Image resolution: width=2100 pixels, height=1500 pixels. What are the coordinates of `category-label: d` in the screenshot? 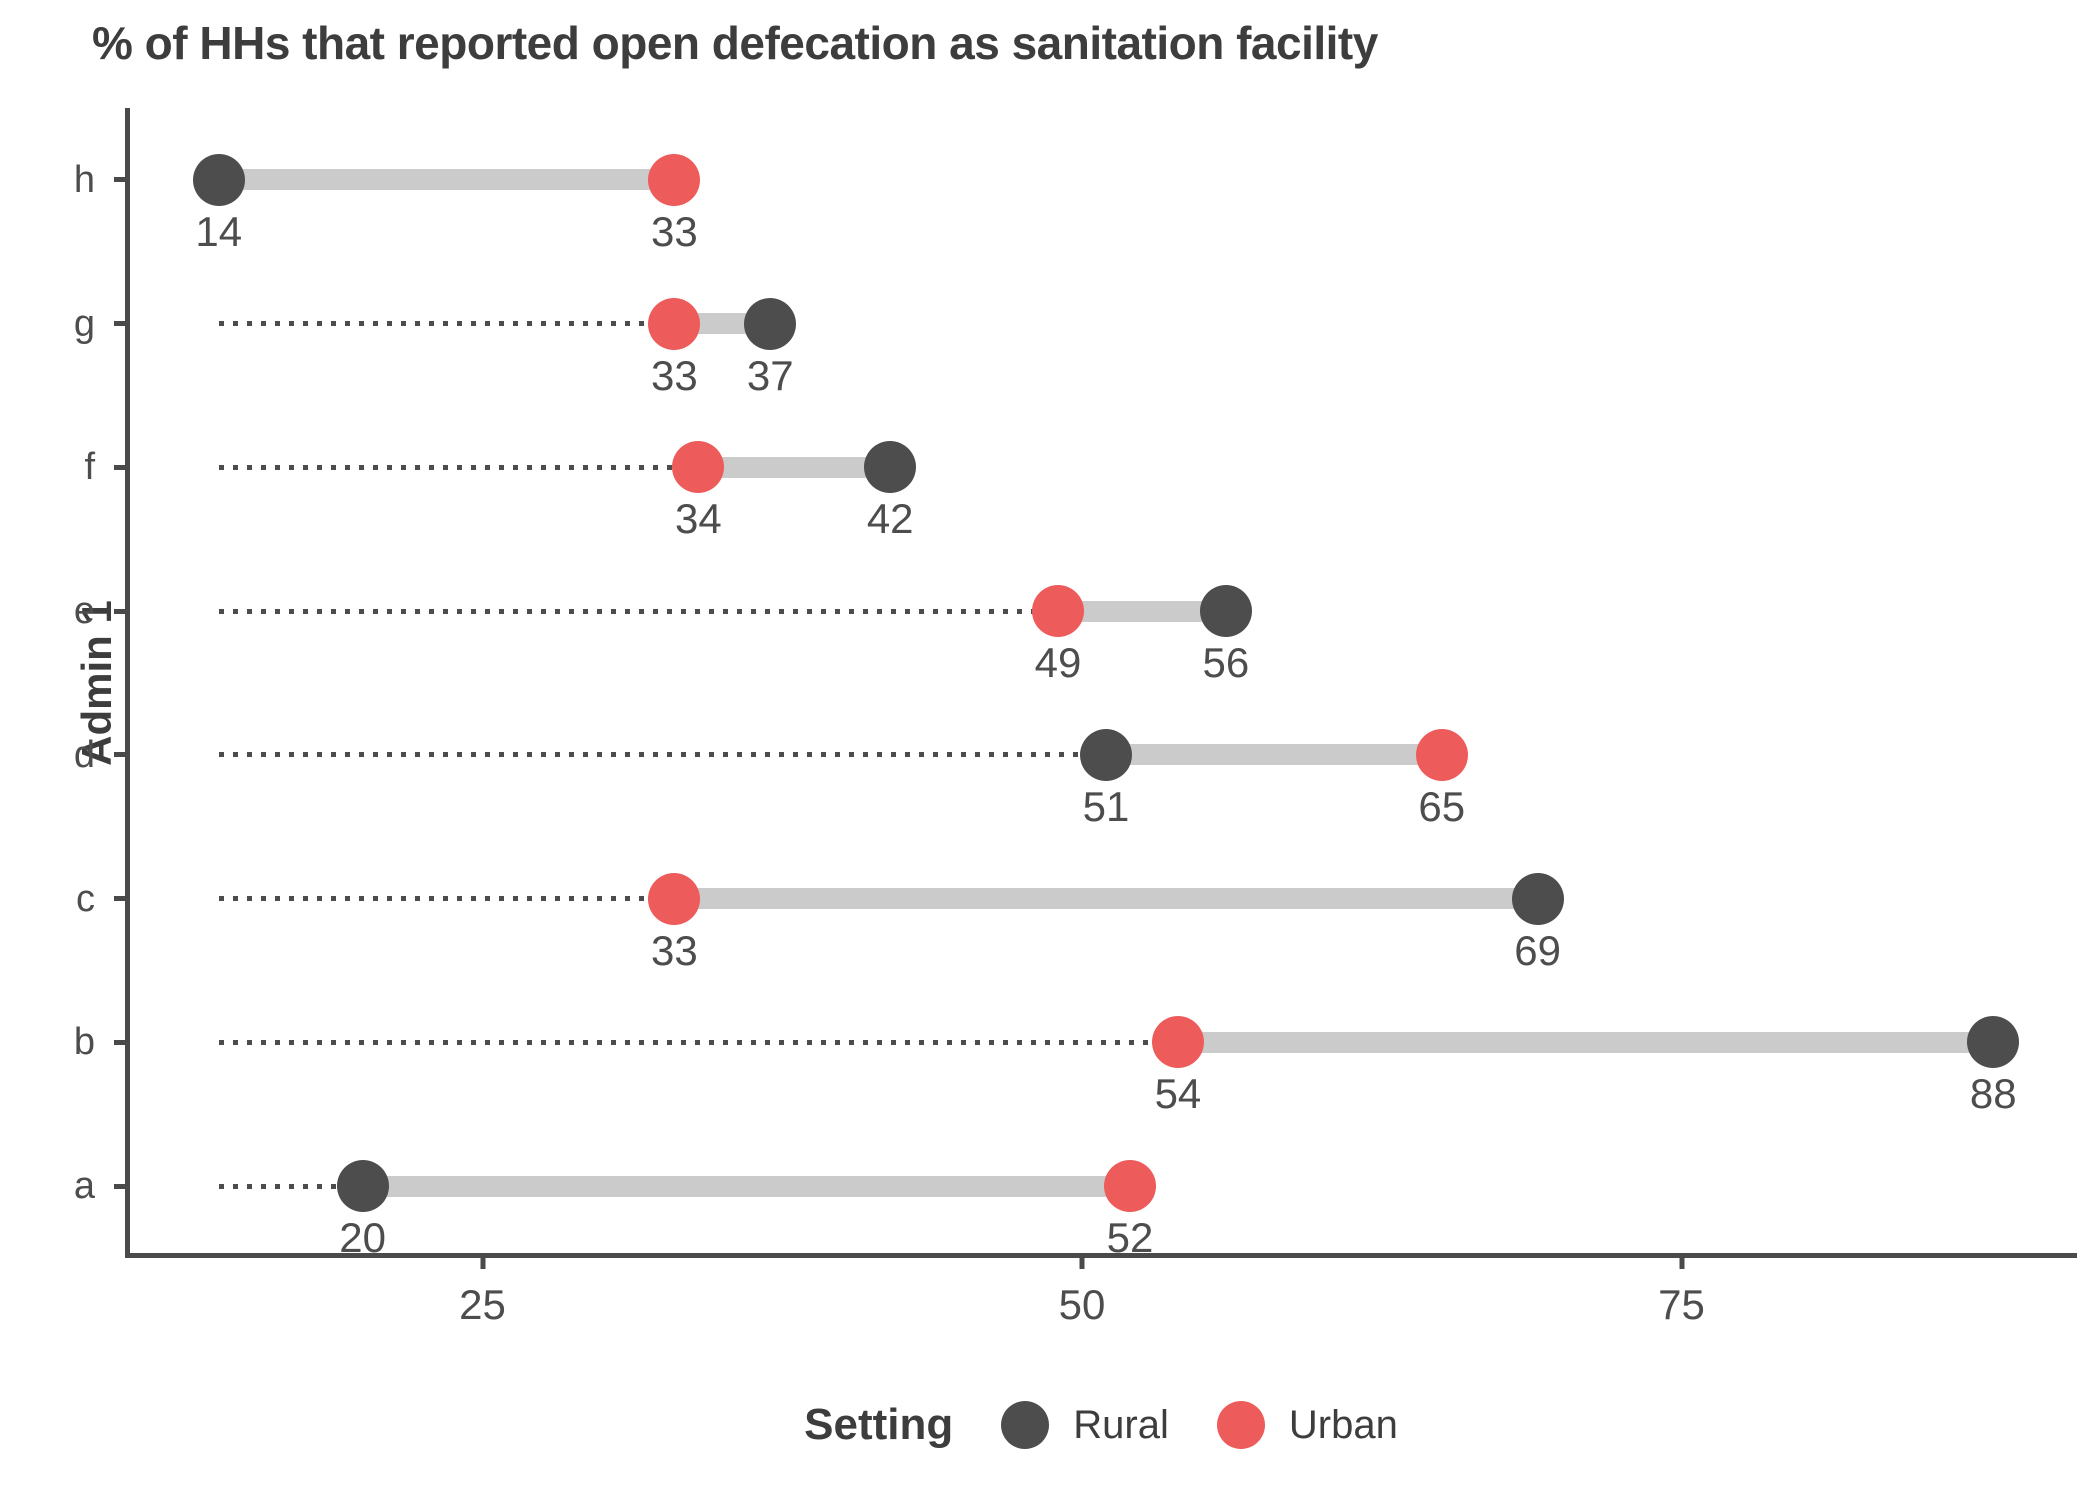 It's located at (84, 754).